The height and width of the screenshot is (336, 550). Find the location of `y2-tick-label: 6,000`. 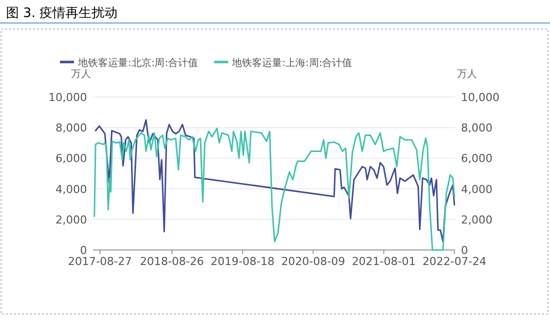

y2-tick-label: 6,000 is located at coordinates (476, 159).